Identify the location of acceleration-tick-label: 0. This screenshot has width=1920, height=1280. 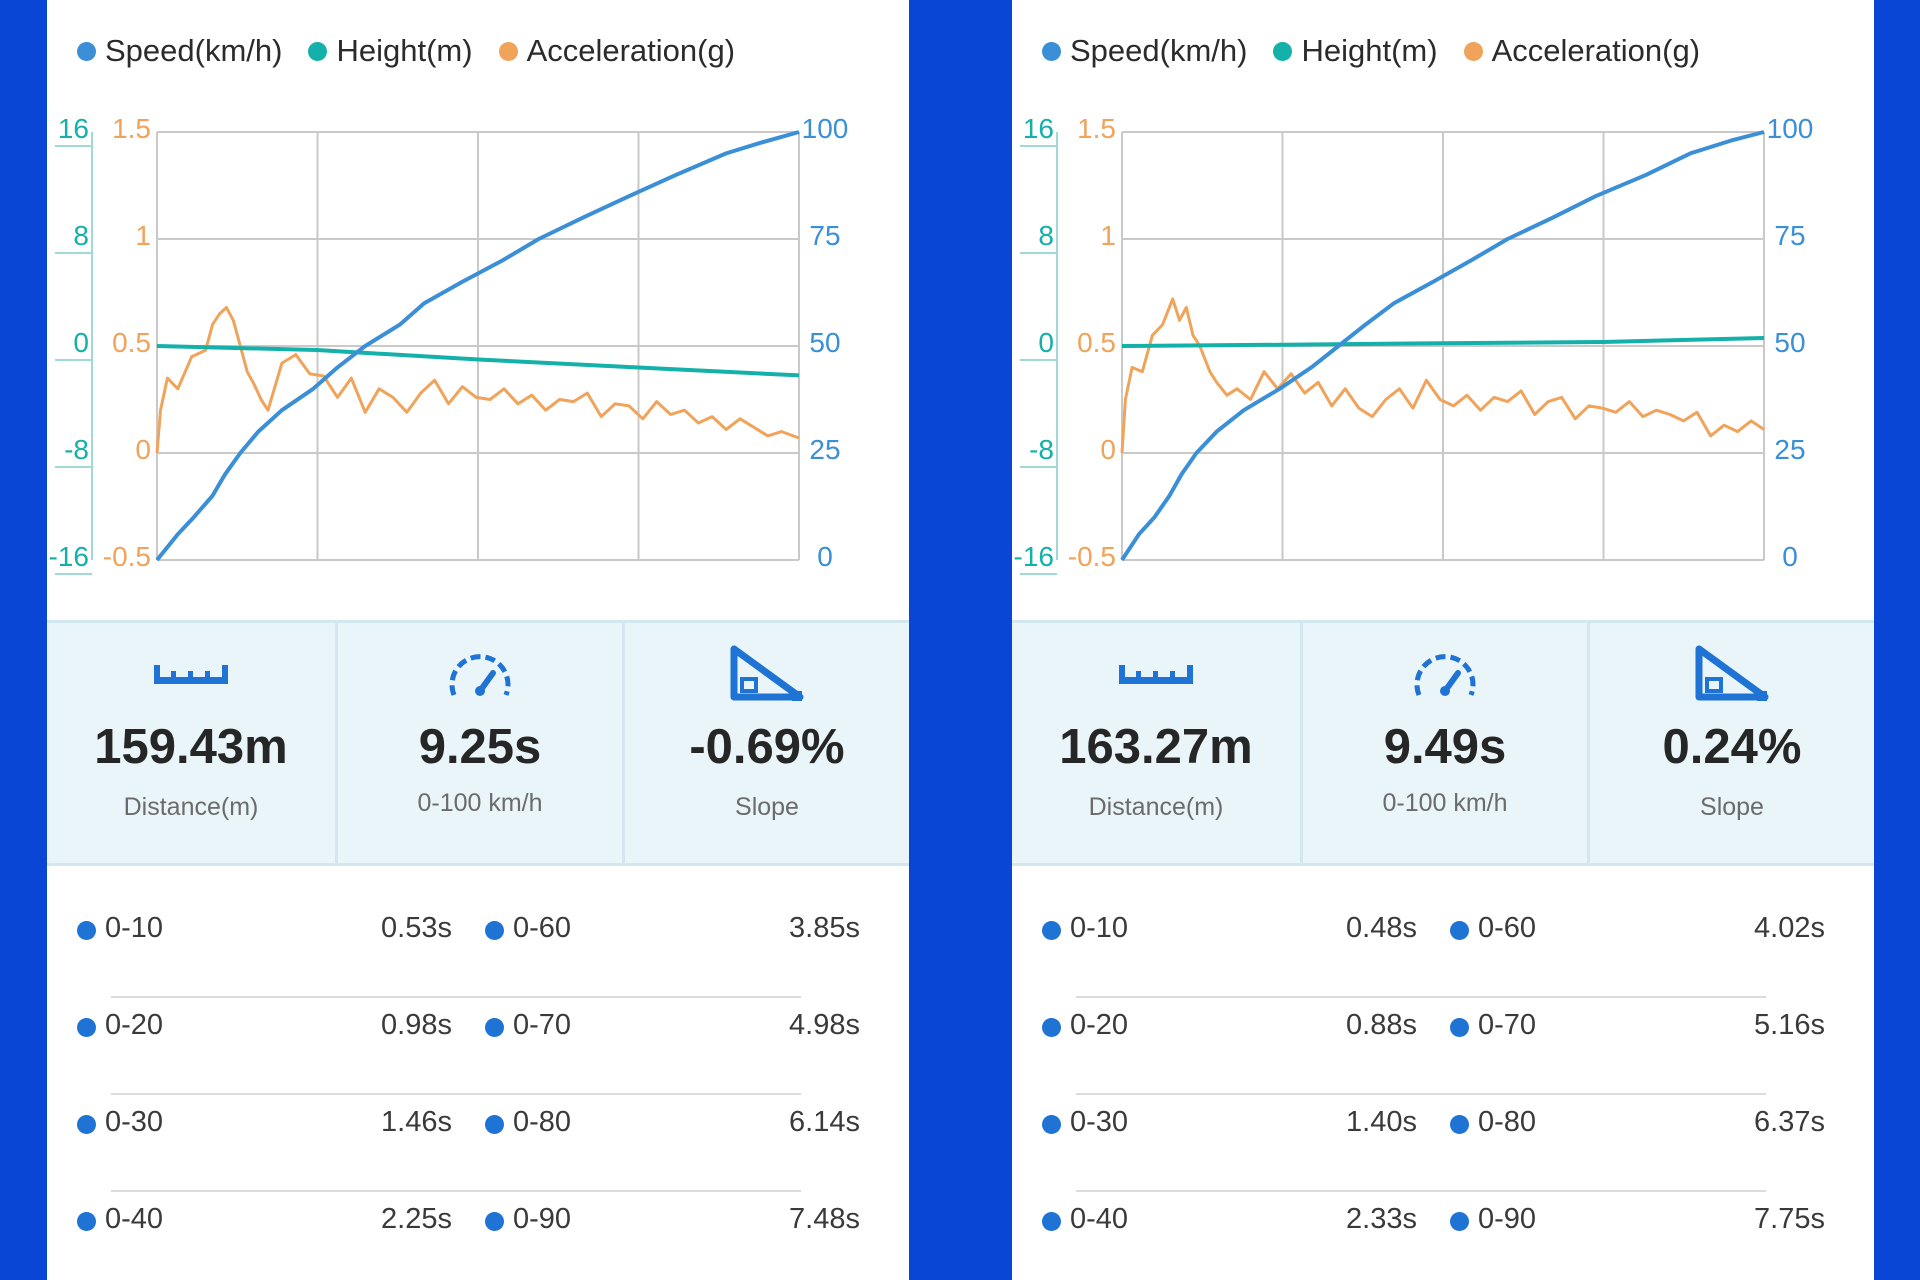
(143, 449).